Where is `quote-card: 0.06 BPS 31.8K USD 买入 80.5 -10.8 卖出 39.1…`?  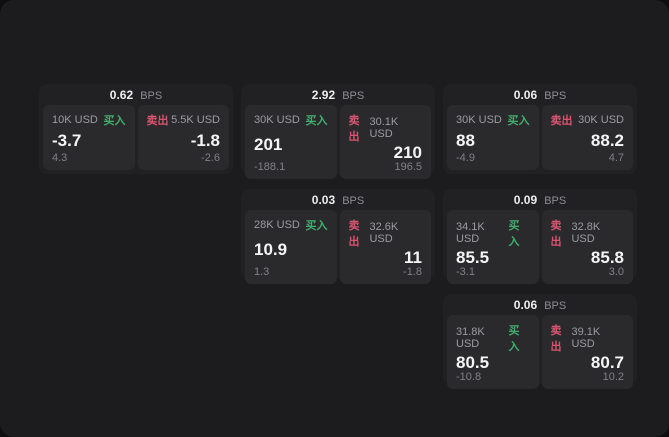
quote-card: 0.06 BPS 31.8K USD 买入 80.5 -10.8 卖出 39.1… is located at coordinates (540, 341).